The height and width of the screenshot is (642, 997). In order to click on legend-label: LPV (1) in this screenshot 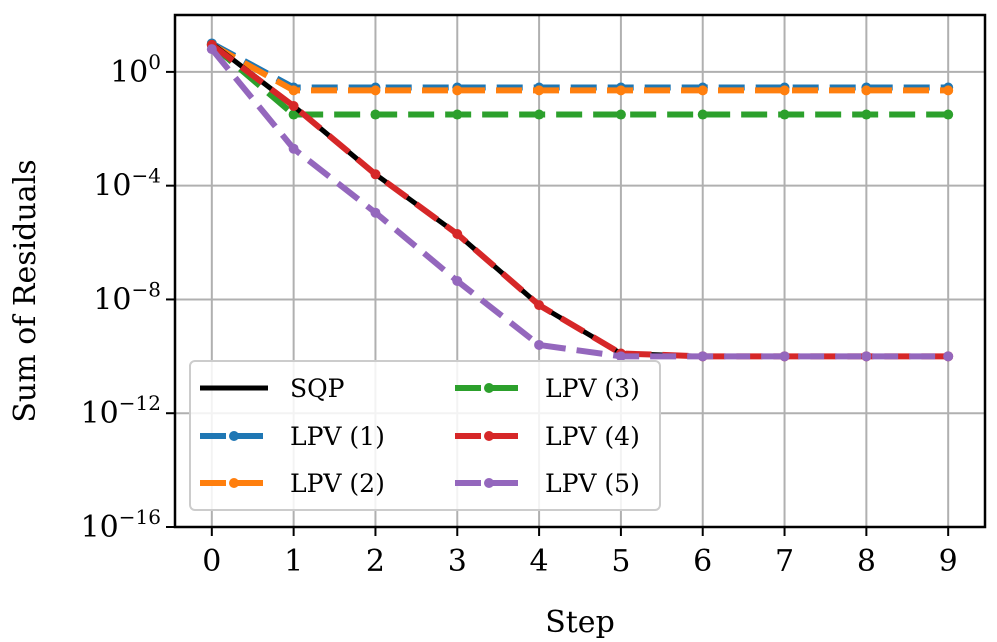, I will do `click(337, 436)`.